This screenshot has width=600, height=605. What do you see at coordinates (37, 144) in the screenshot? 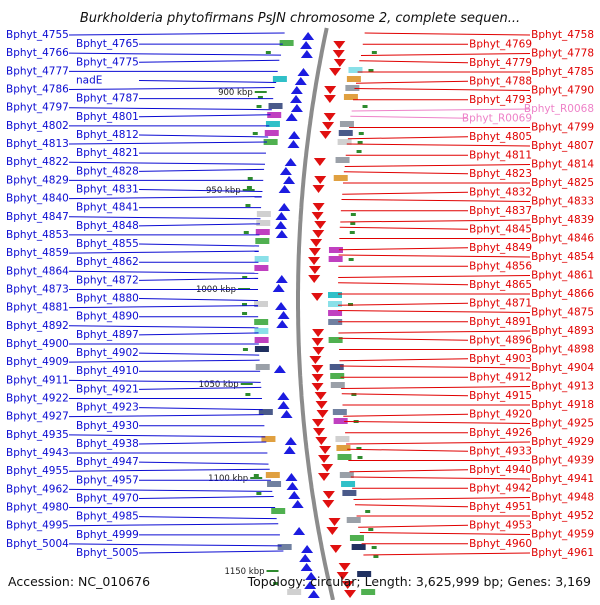
I see `gene-label: Bphyt_4813` at bounding box center [37, 144].